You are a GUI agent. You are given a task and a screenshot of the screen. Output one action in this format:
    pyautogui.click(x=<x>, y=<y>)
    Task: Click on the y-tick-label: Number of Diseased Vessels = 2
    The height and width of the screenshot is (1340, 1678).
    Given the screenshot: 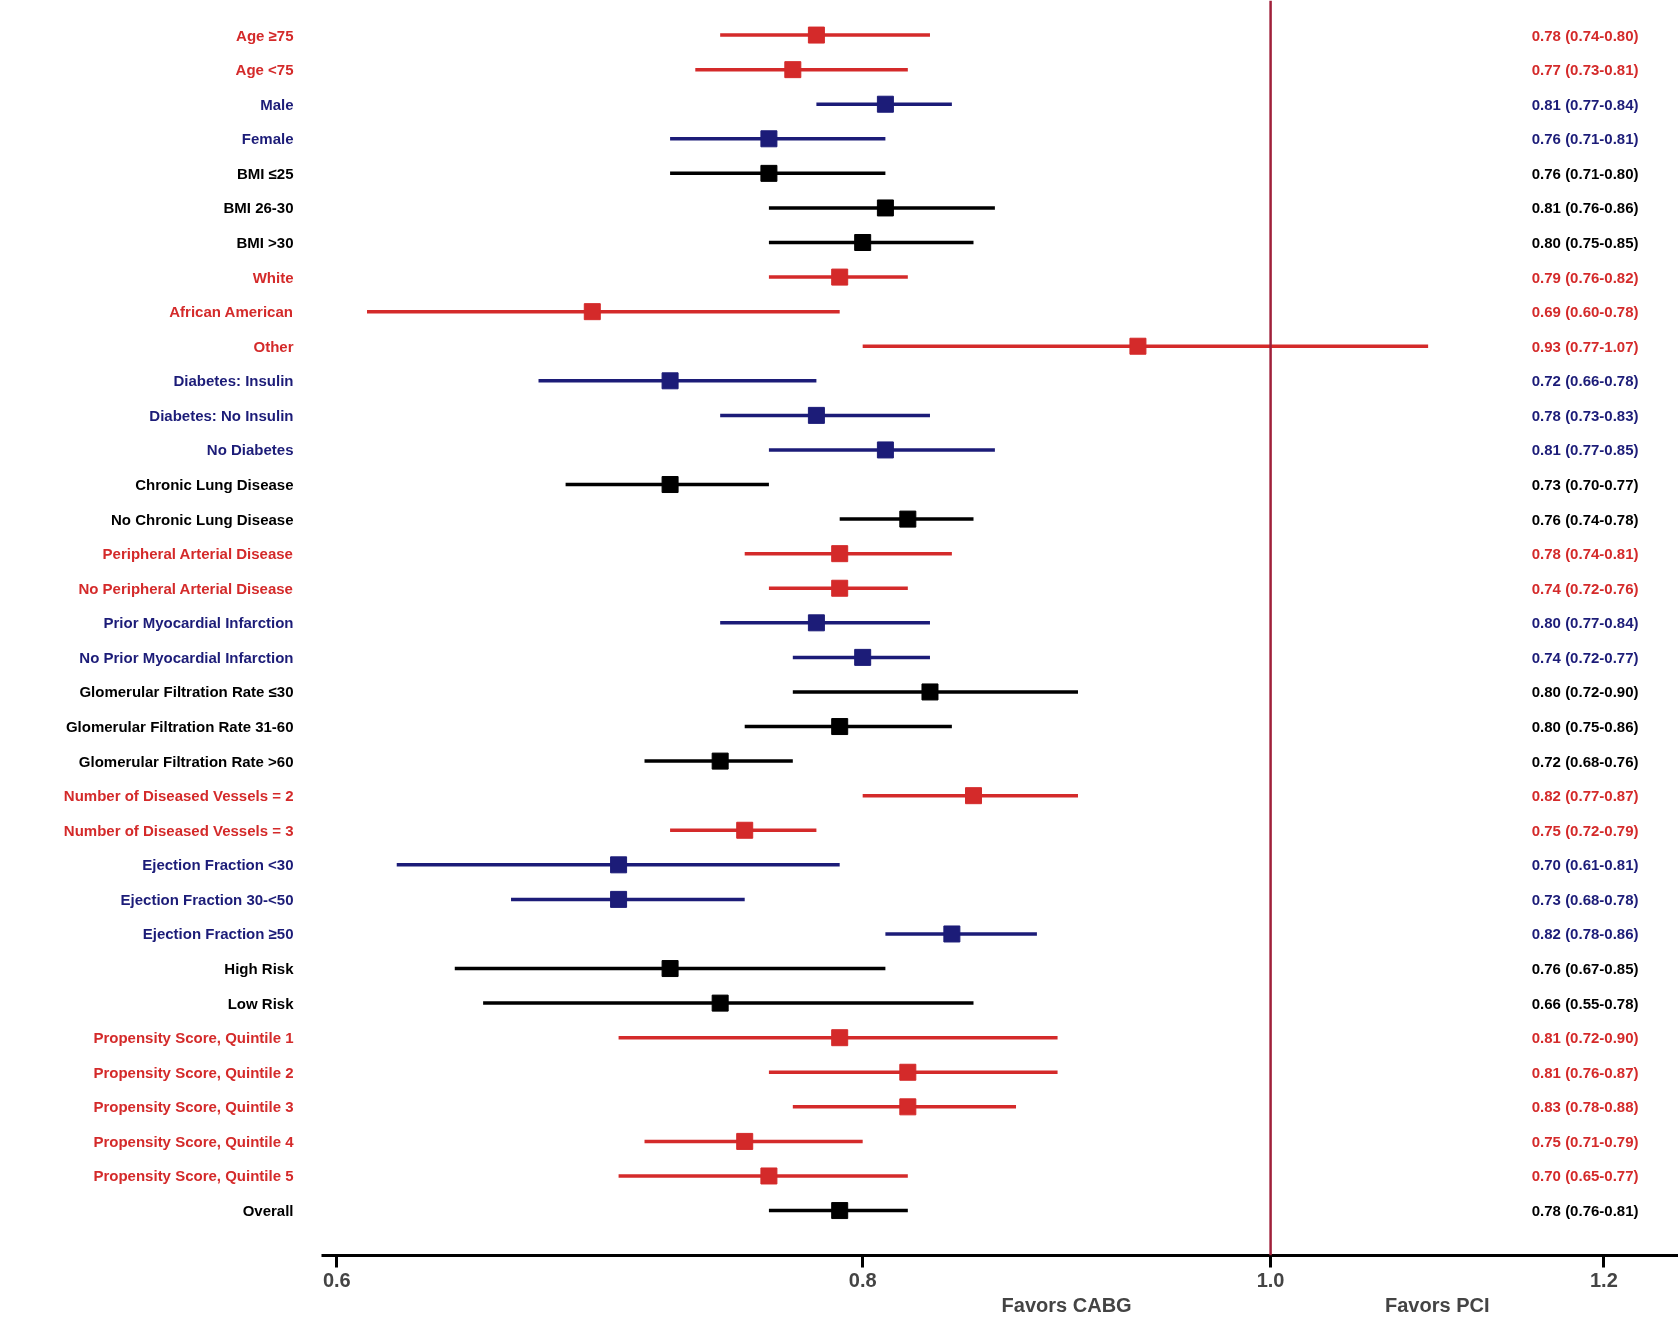 What is the action you would take?
    pyautogui.click(x=178, y=796)
    